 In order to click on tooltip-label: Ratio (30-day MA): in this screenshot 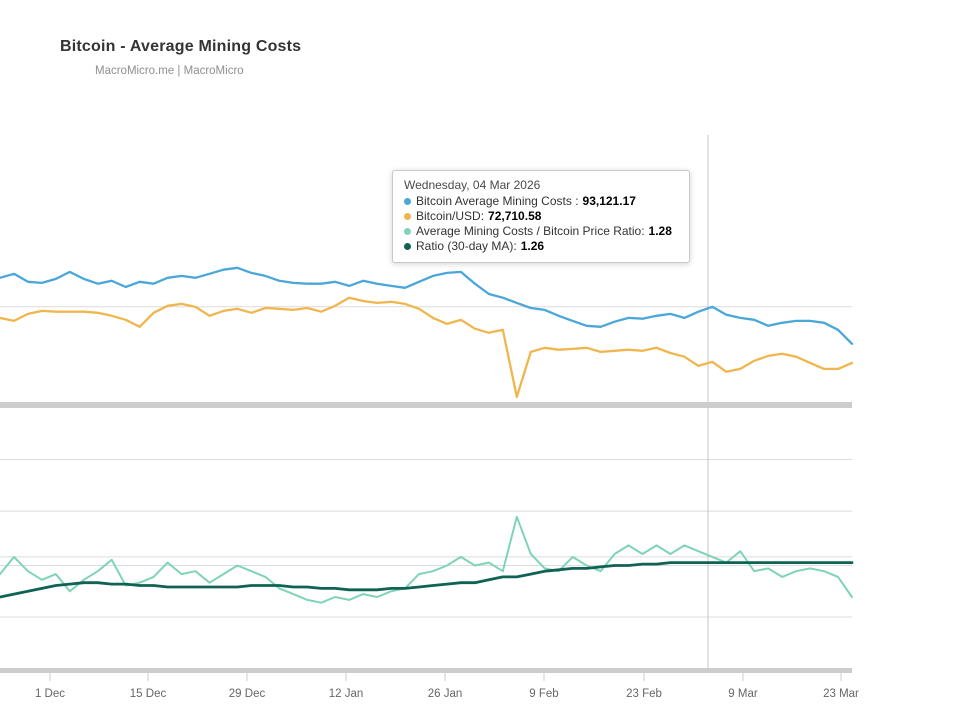, I will do `click(466, 246)`.